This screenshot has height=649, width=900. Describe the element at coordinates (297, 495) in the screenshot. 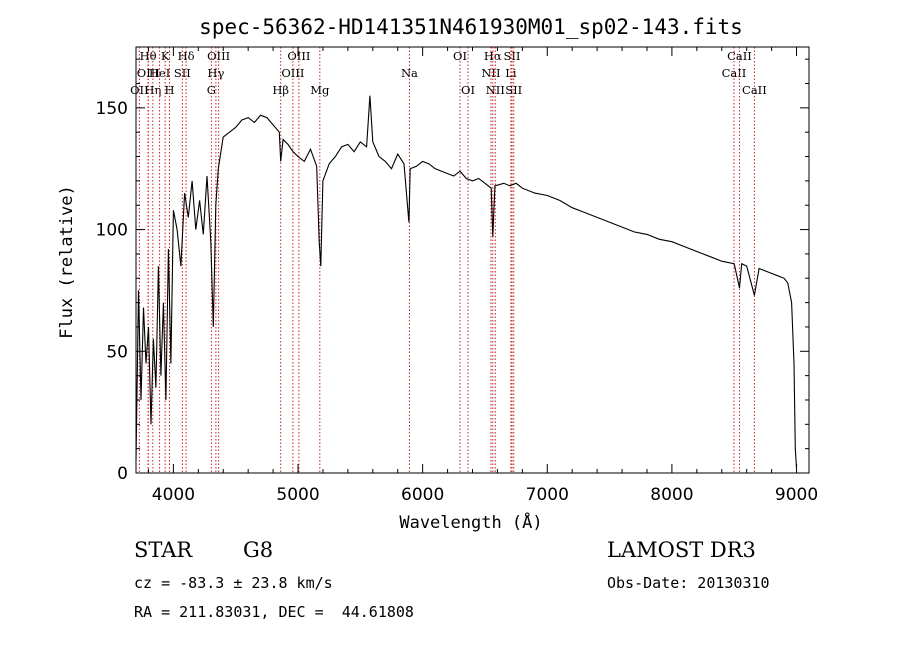

I see `x-tick-label: 5000` at that location.